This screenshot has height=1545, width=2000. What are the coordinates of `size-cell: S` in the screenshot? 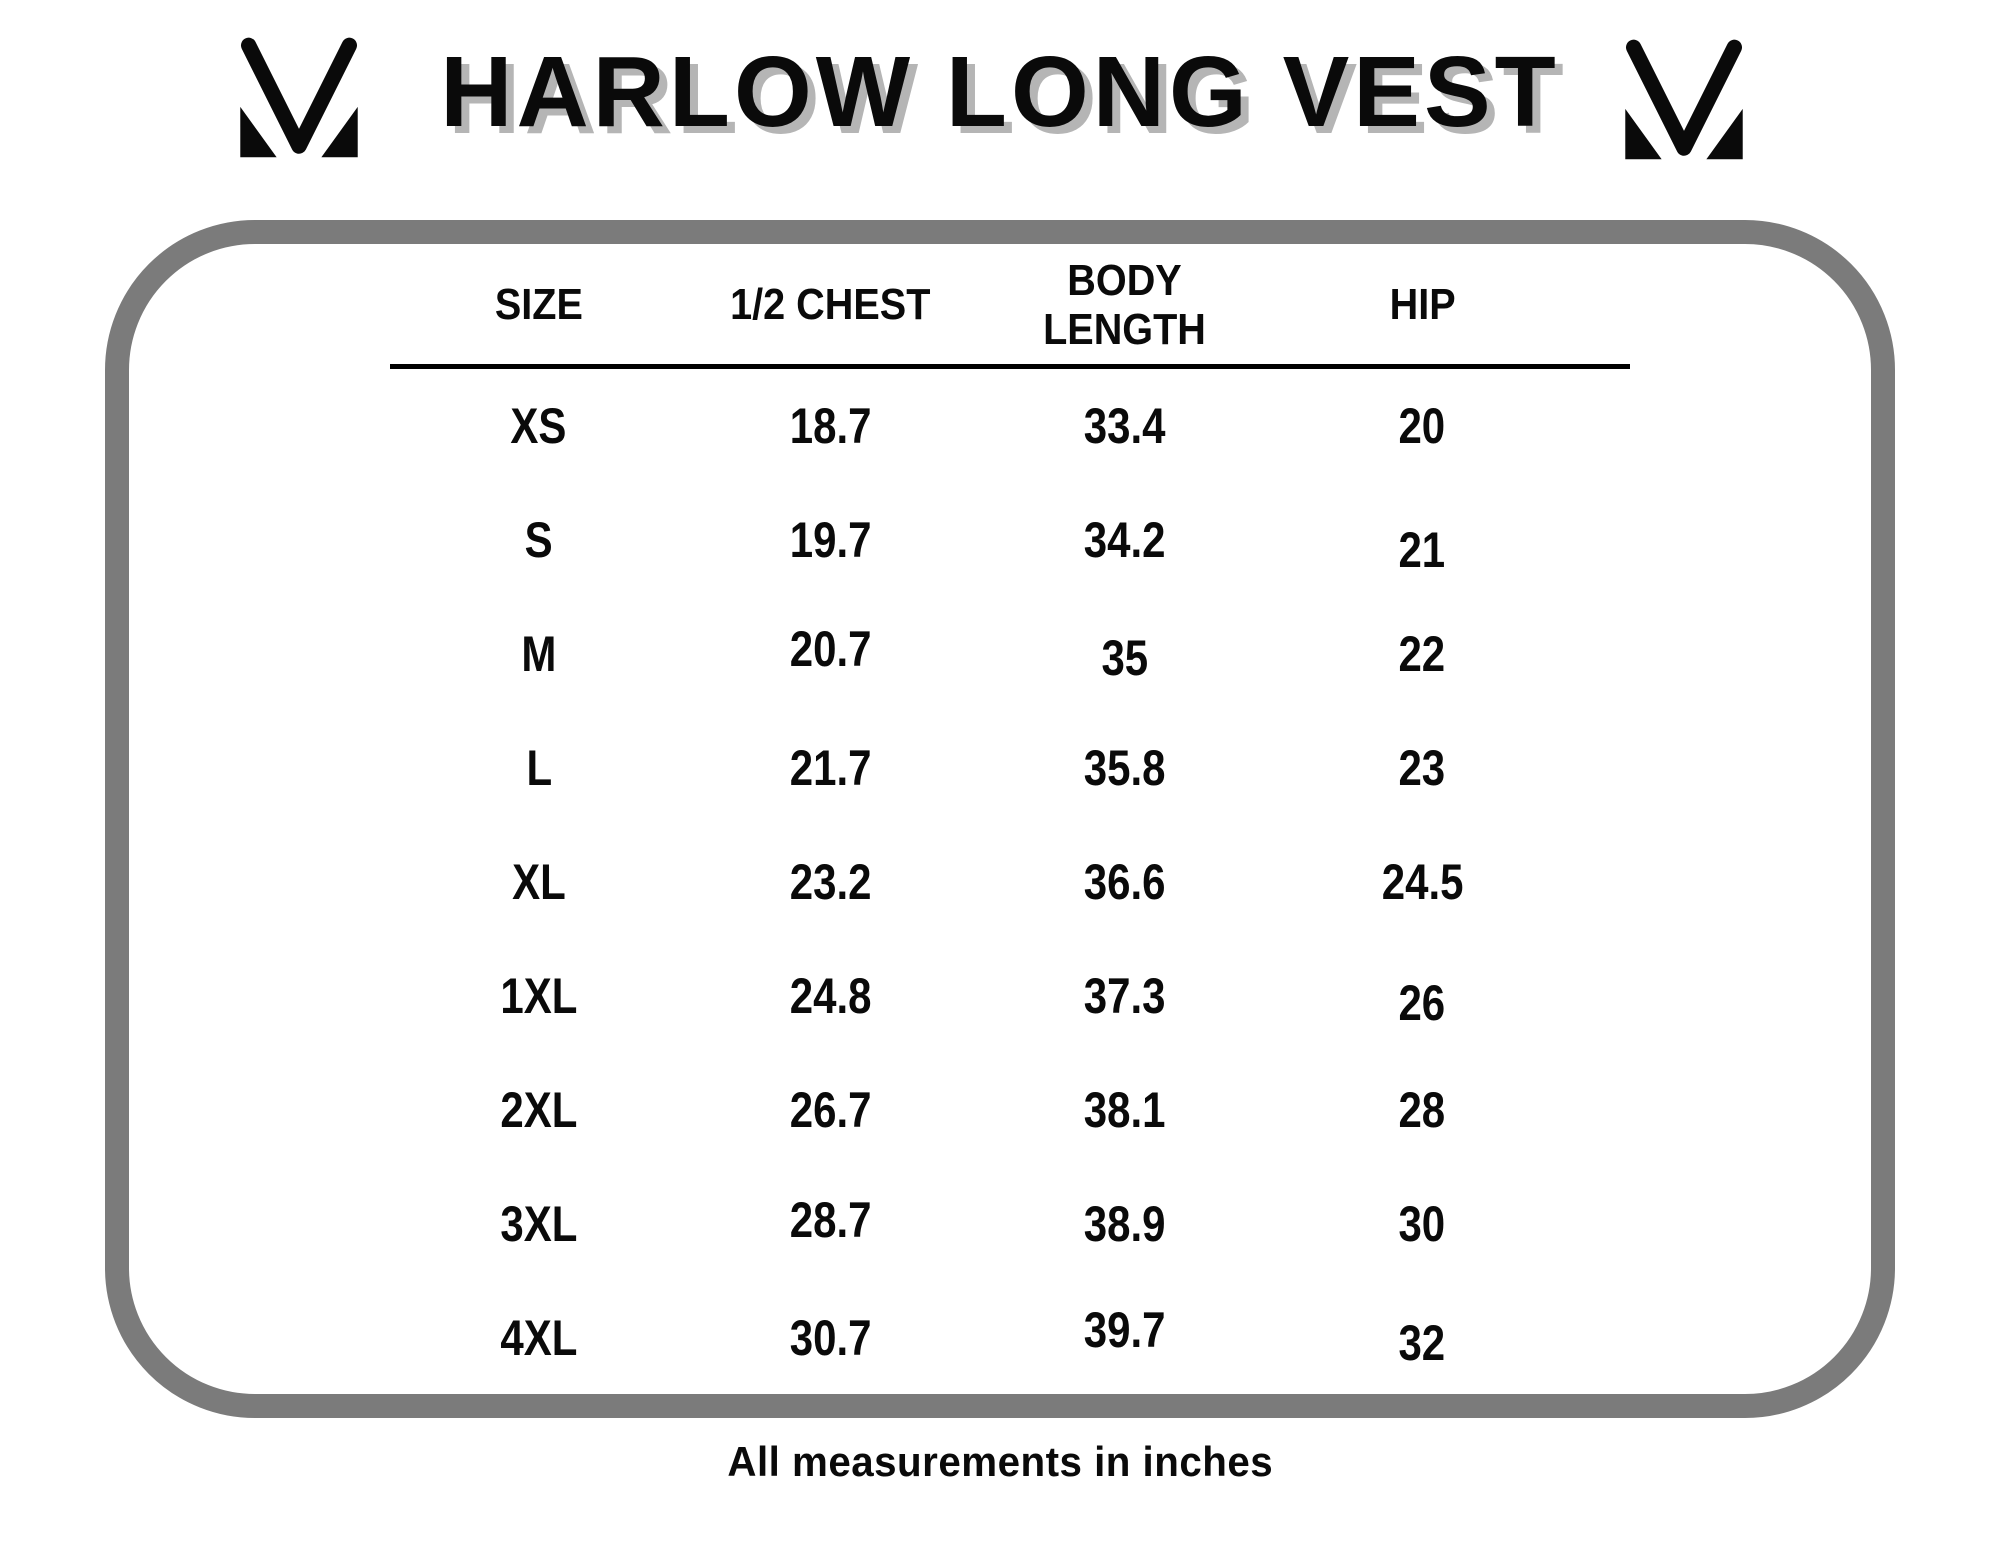 It's located at (538, 540).